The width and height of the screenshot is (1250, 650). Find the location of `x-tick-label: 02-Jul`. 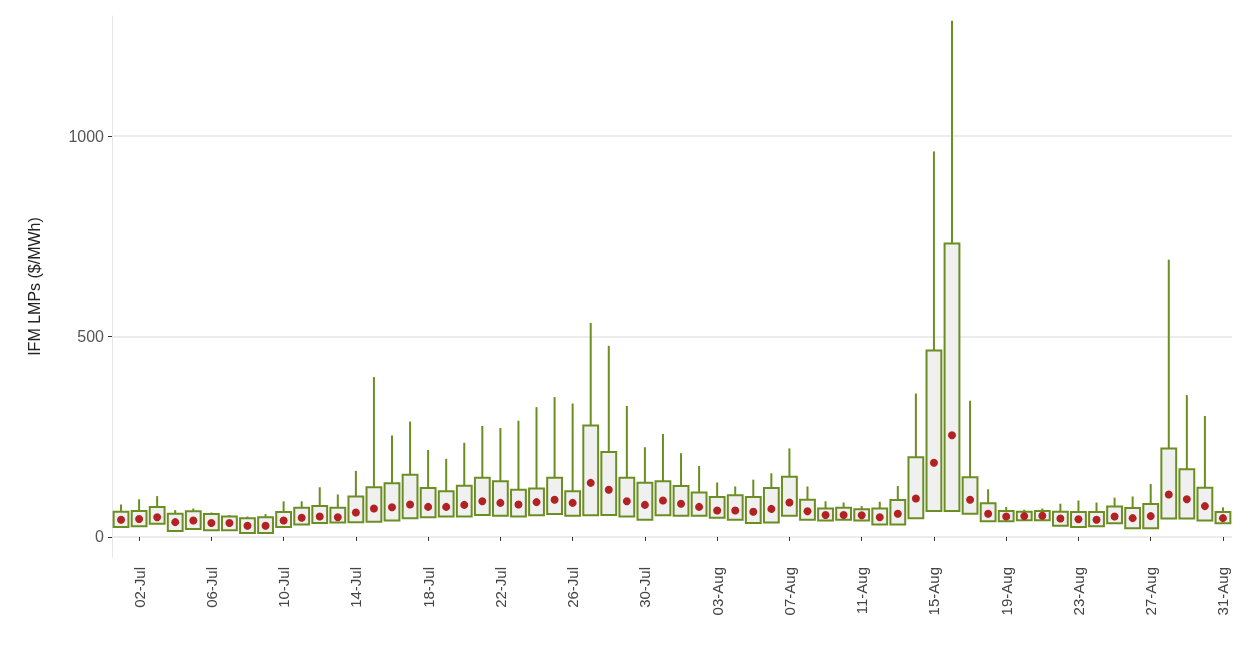

x-tick-label: 02-Jul is located at coordinates (139, 587).